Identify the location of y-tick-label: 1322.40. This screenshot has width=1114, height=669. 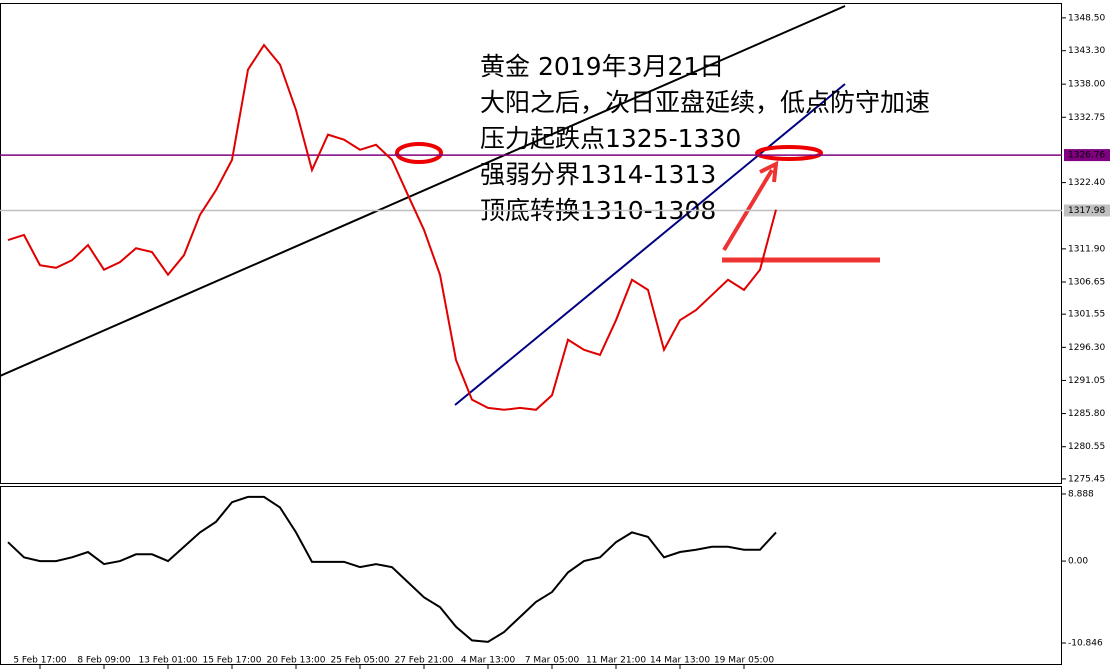
(1086, 183).